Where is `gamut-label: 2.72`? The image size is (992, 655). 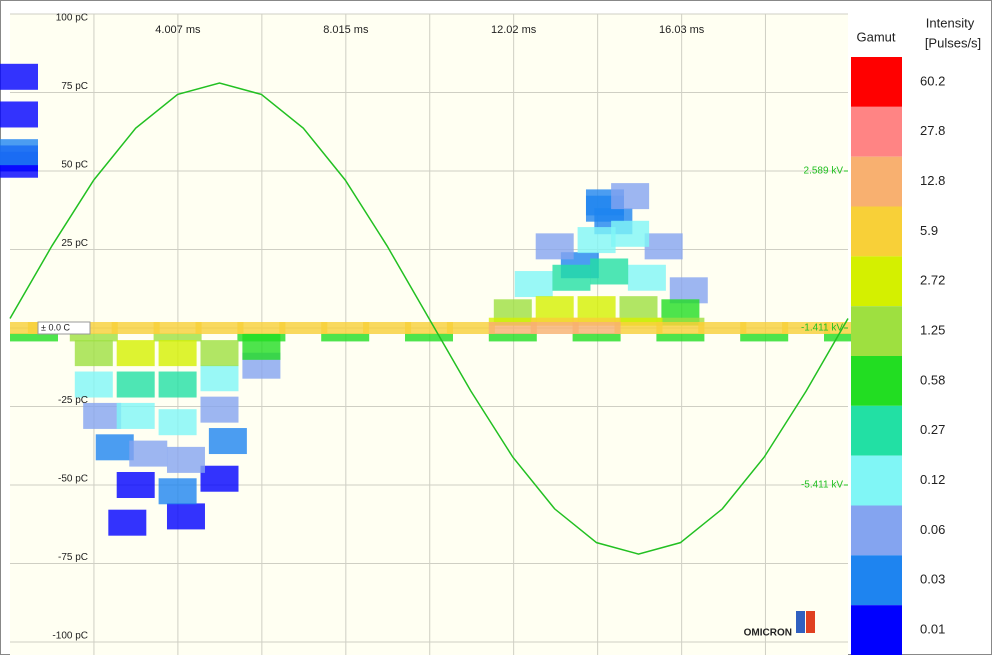
gamut-label: 2.72 is located at coordinates (932, 280).